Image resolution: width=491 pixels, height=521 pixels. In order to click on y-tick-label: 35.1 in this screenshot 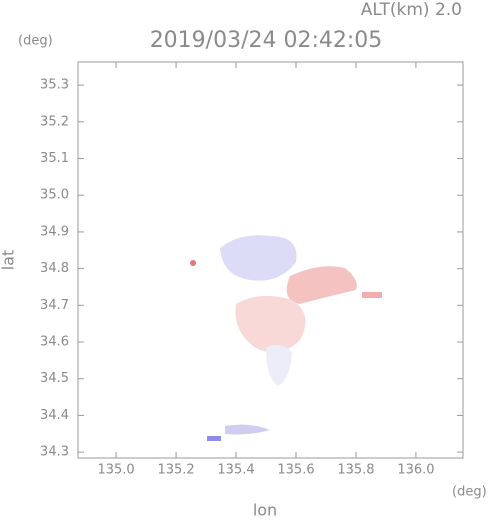, I will do `click(54, 158)`.